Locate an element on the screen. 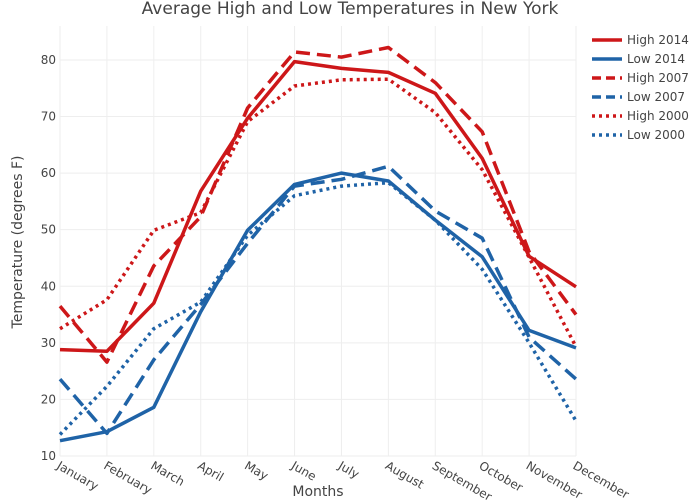 This screenshot has width=700, height=500. x-tick-label: April is located at coordinates (210, 471).